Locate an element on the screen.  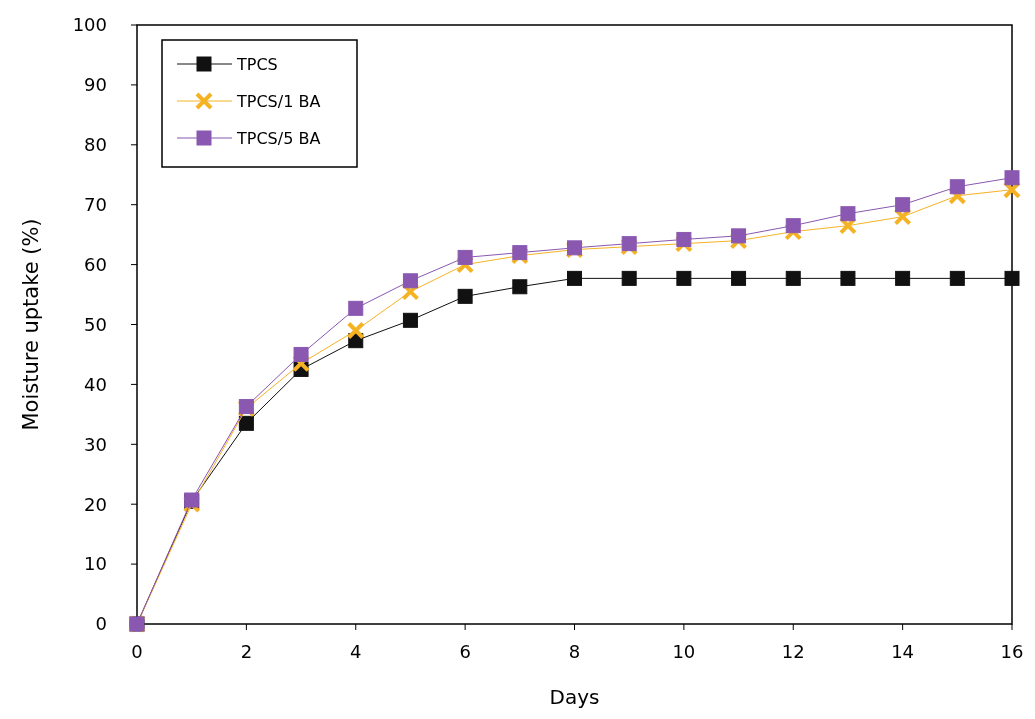
y-axis-title: Moisture uptake (%) is located at coordinates (31, 324).